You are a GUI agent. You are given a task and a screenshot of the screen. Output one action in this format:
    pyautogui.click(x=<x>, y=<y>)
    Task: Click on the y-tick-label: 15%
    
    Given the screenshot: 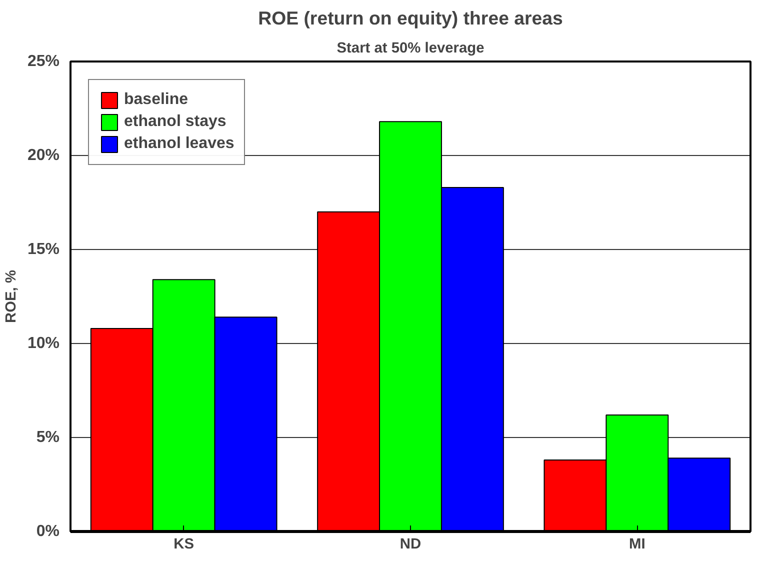 What is the action you would take?
    pyautogui.click(x=43, y=249)
    